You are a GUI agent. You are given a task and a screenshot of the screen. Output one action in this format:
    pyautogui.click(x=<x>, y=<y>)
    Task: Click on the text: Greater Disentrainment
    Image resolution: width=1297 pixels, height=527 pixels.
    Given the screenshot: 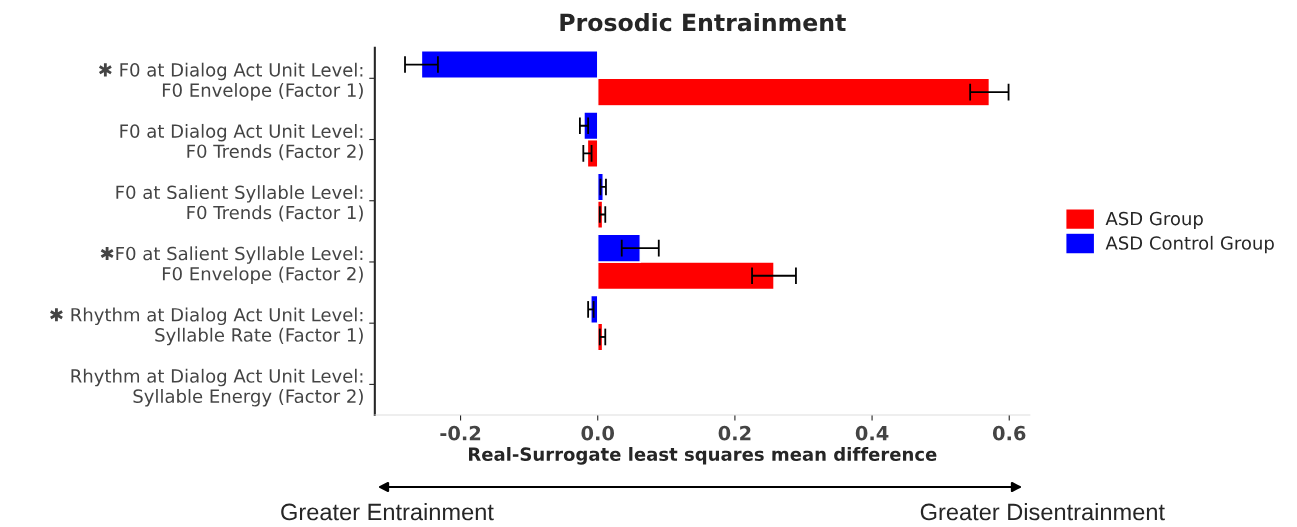 What is the action you would take?
    pyautogui.click(x=1042, y=511)
    